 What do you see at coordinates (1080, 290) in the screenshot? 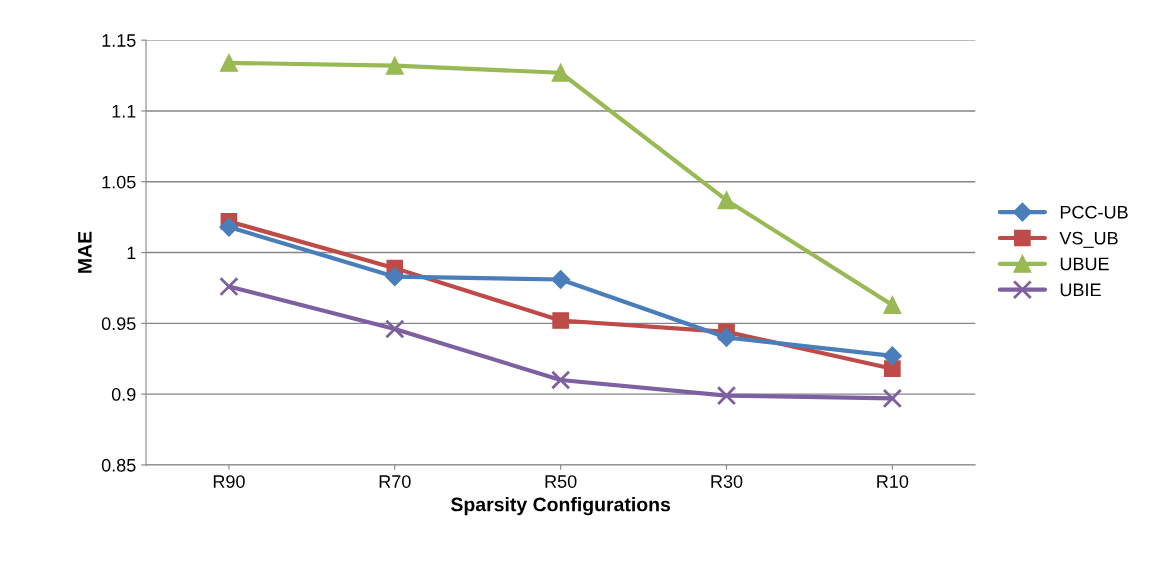
I see `legend-label: UBIE` at bounding box center [1080, 290].